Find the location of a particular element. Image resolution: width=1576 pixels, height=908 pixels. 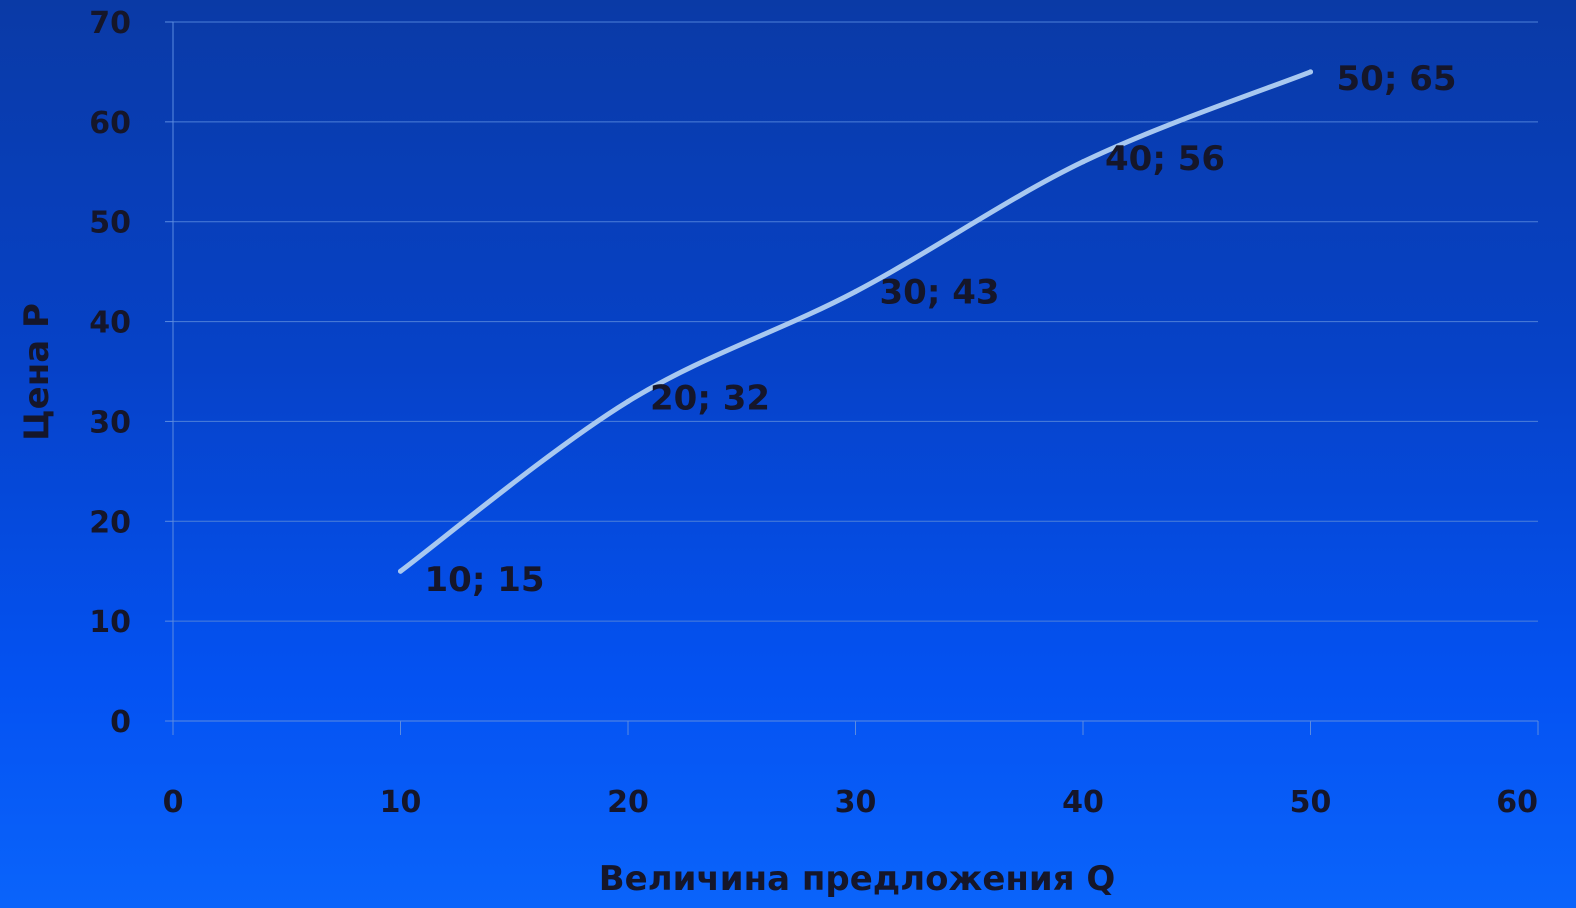

data-label: 10; 15 is located at coordinates (485, 580).